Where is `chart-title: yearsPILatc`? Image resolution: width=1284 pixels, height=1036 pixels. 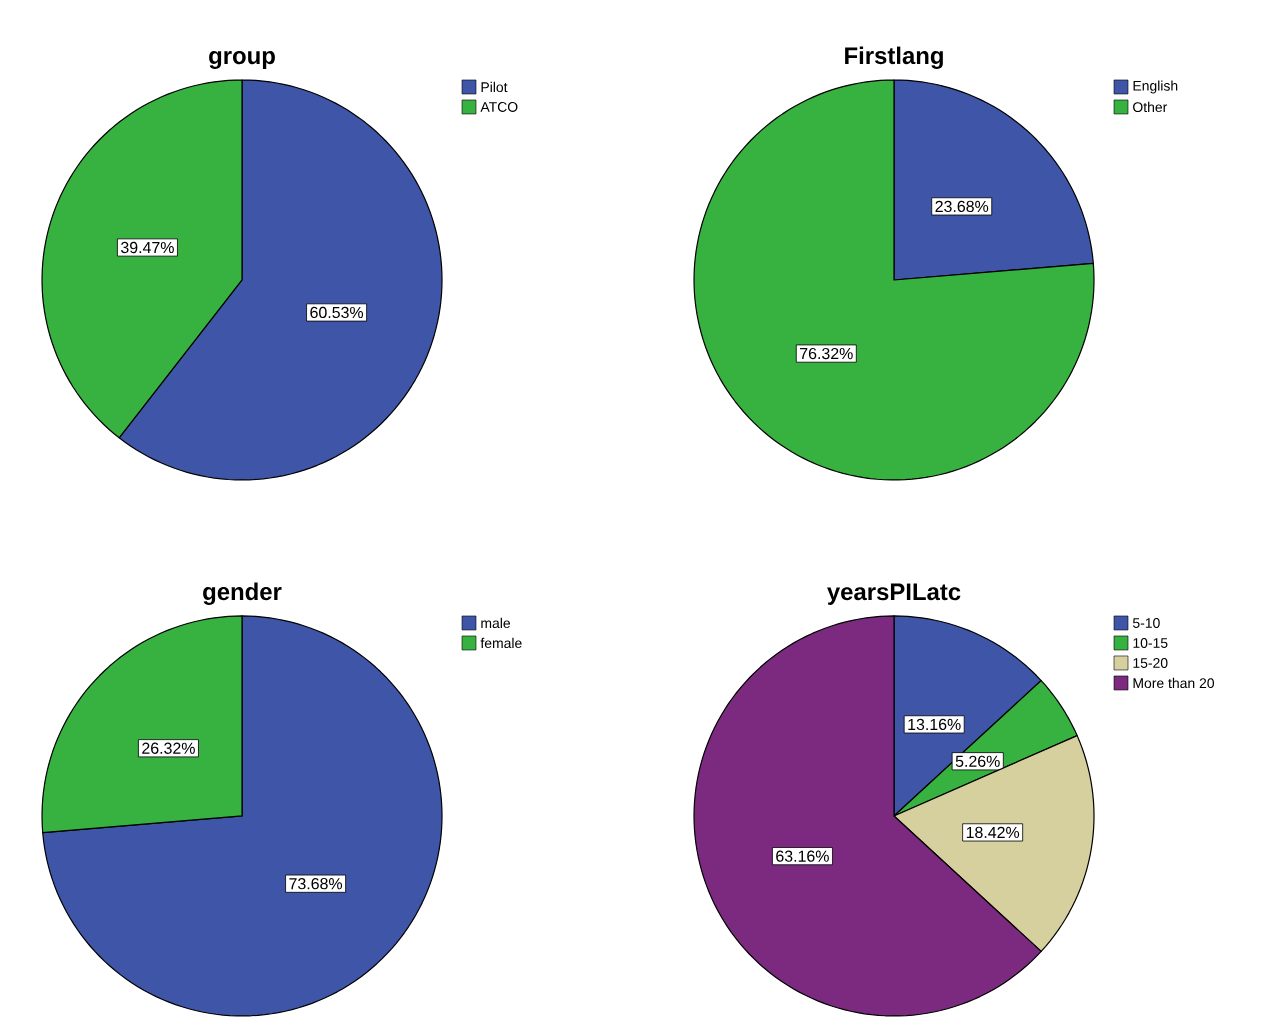
chart-title: yearsPILatc is located at coordinates (894, 594).